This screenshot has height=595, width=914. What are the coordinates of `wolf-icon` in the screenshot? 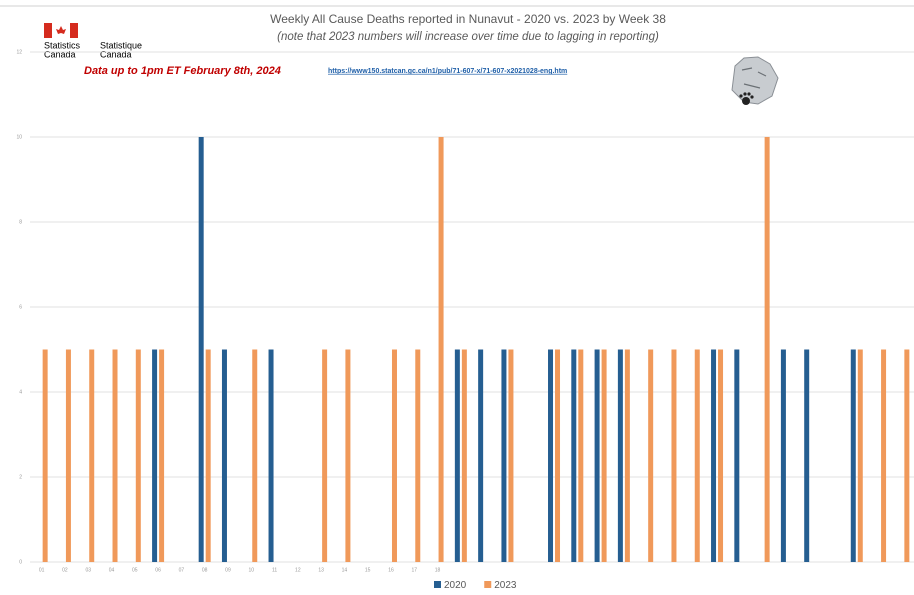 It's located at (755, 80).